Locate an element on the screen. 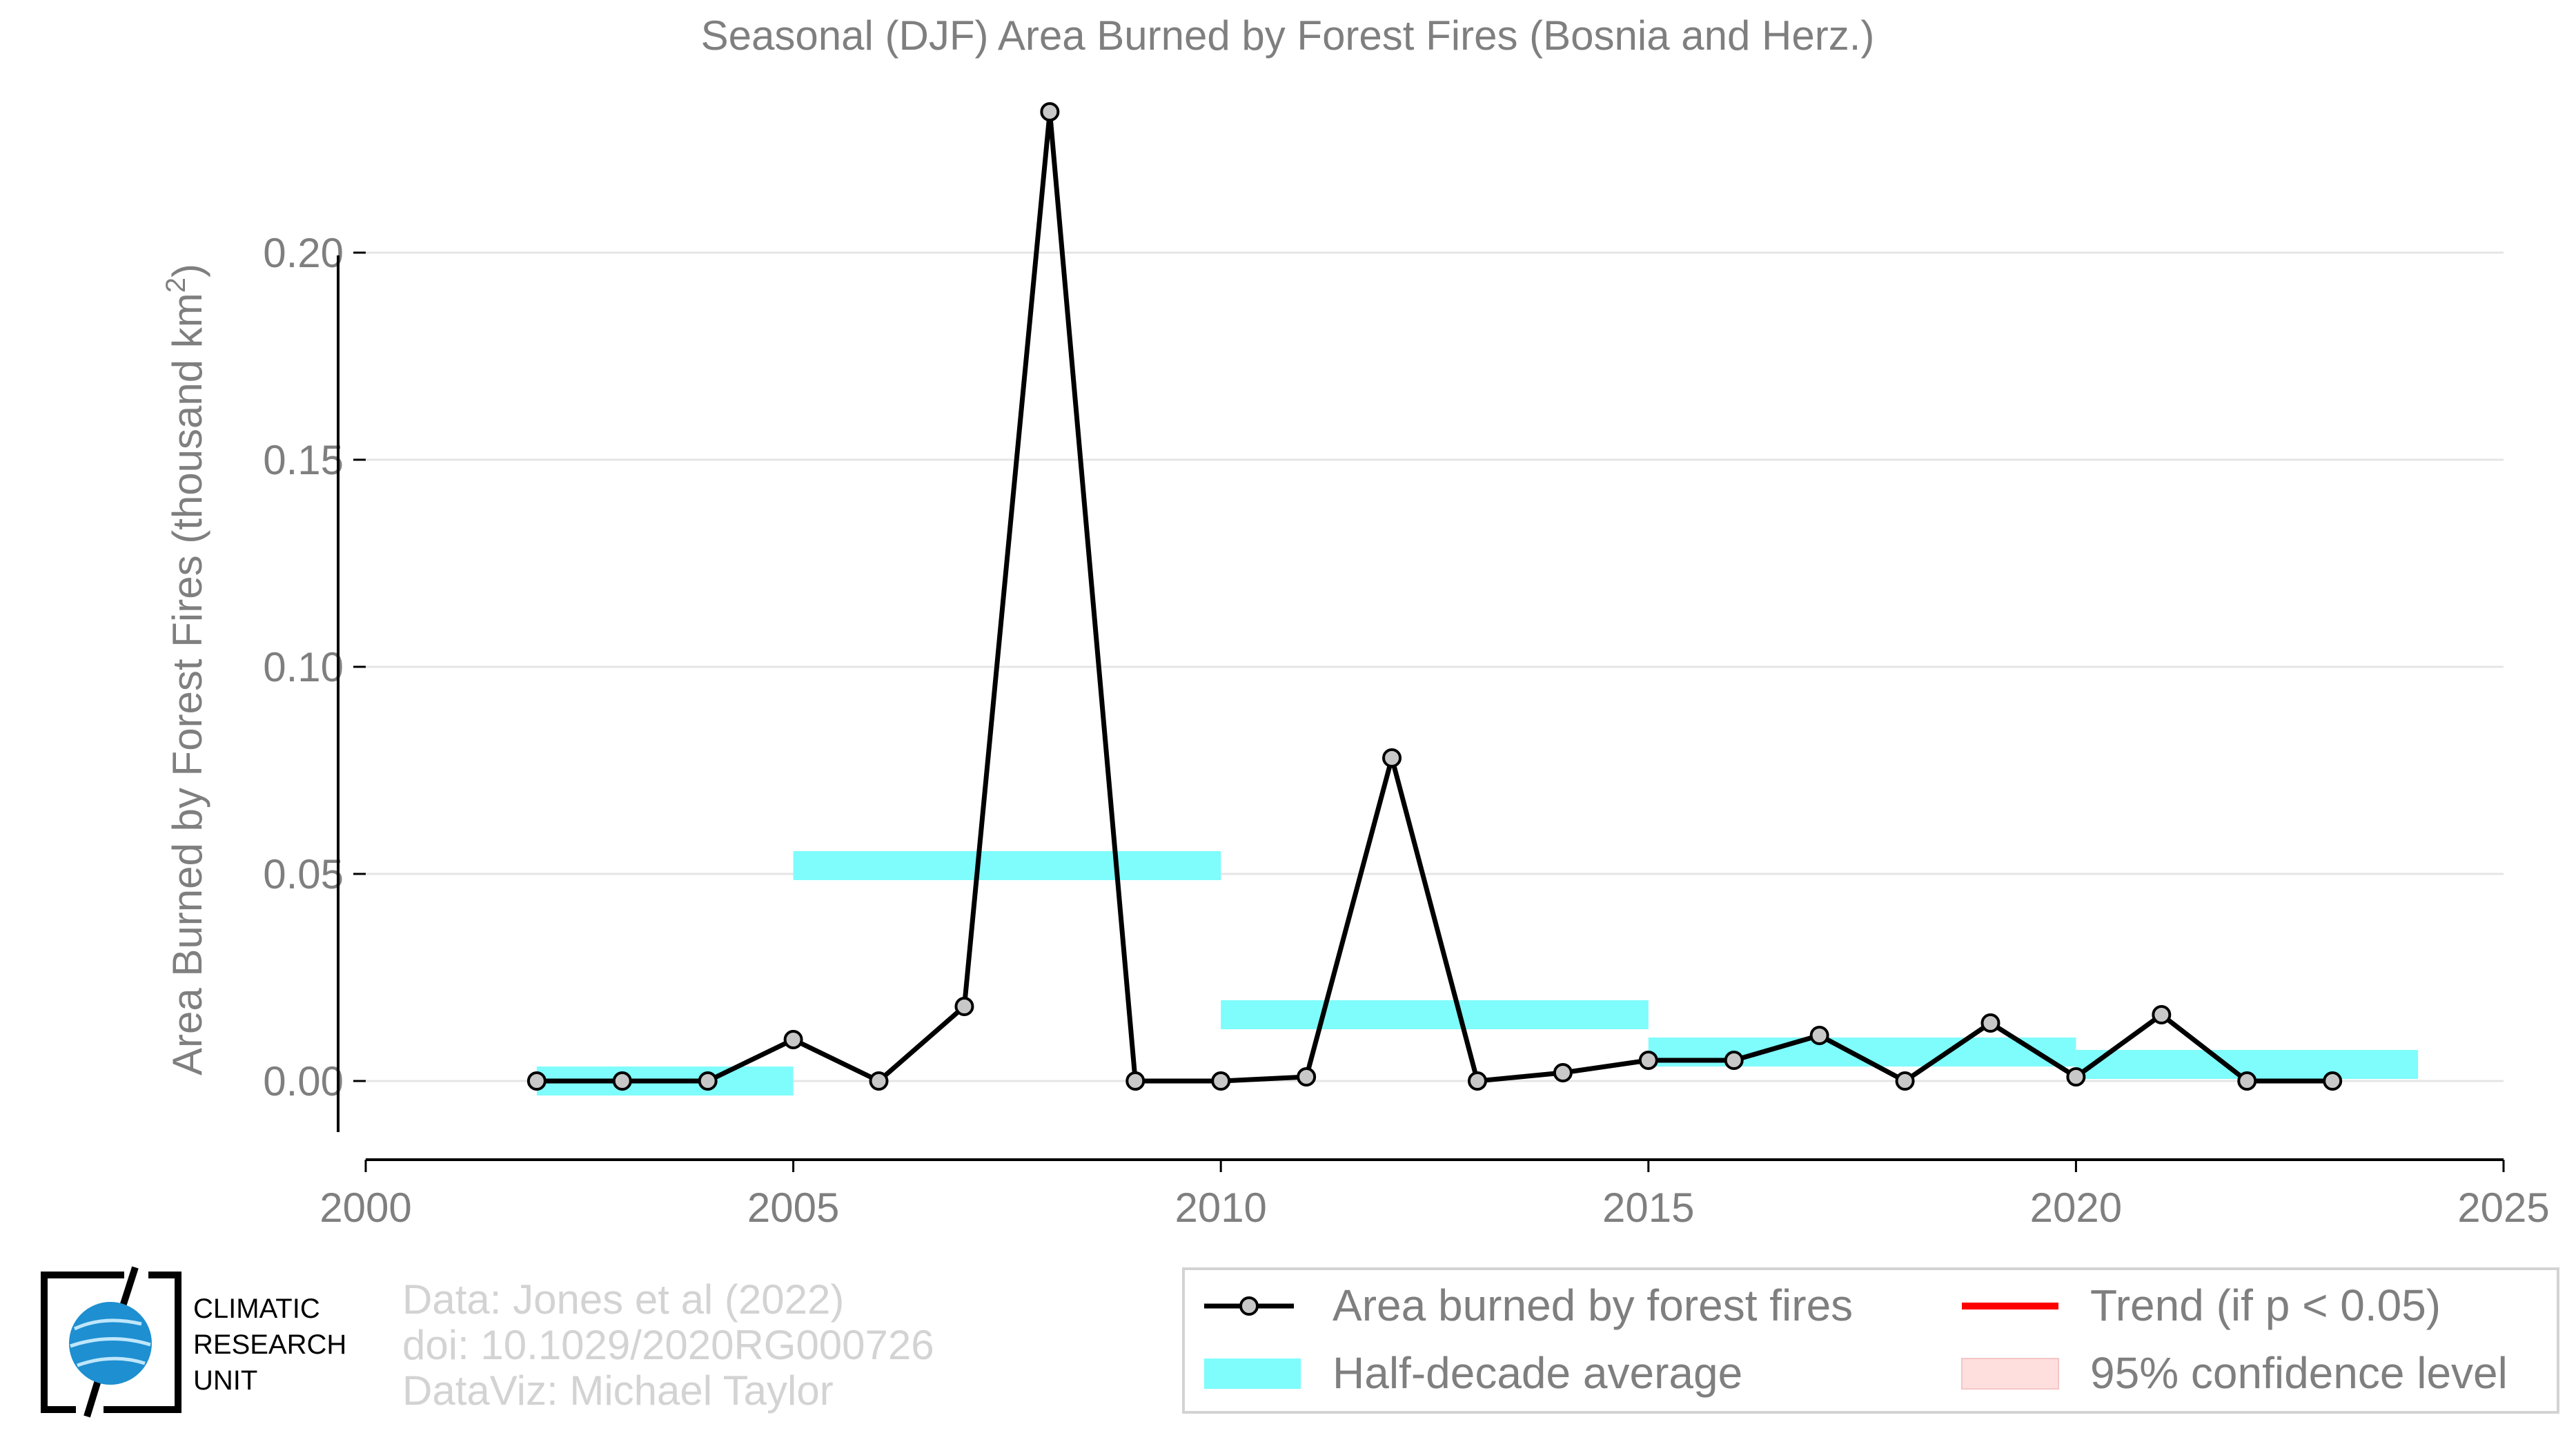 The height and width of the screenshot is (1451, 2576). legend-label: Half-decade average is located at coordinates (1537, 1373).